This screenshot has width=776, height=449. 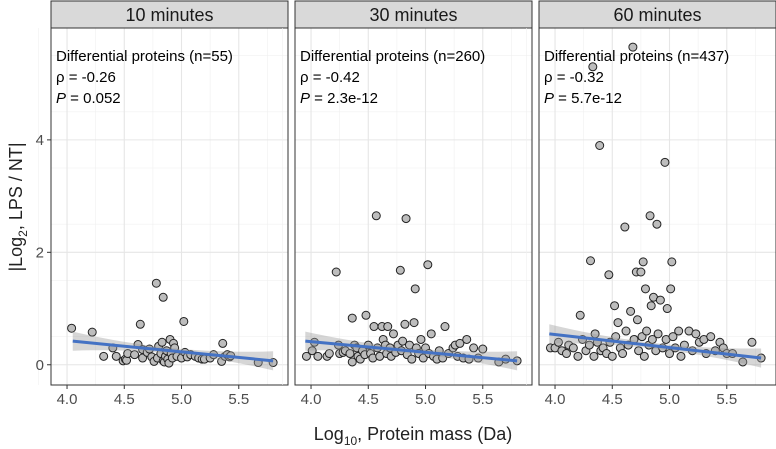 I want to click on facet-title: 30 minutes, so click(x=413, y=15).